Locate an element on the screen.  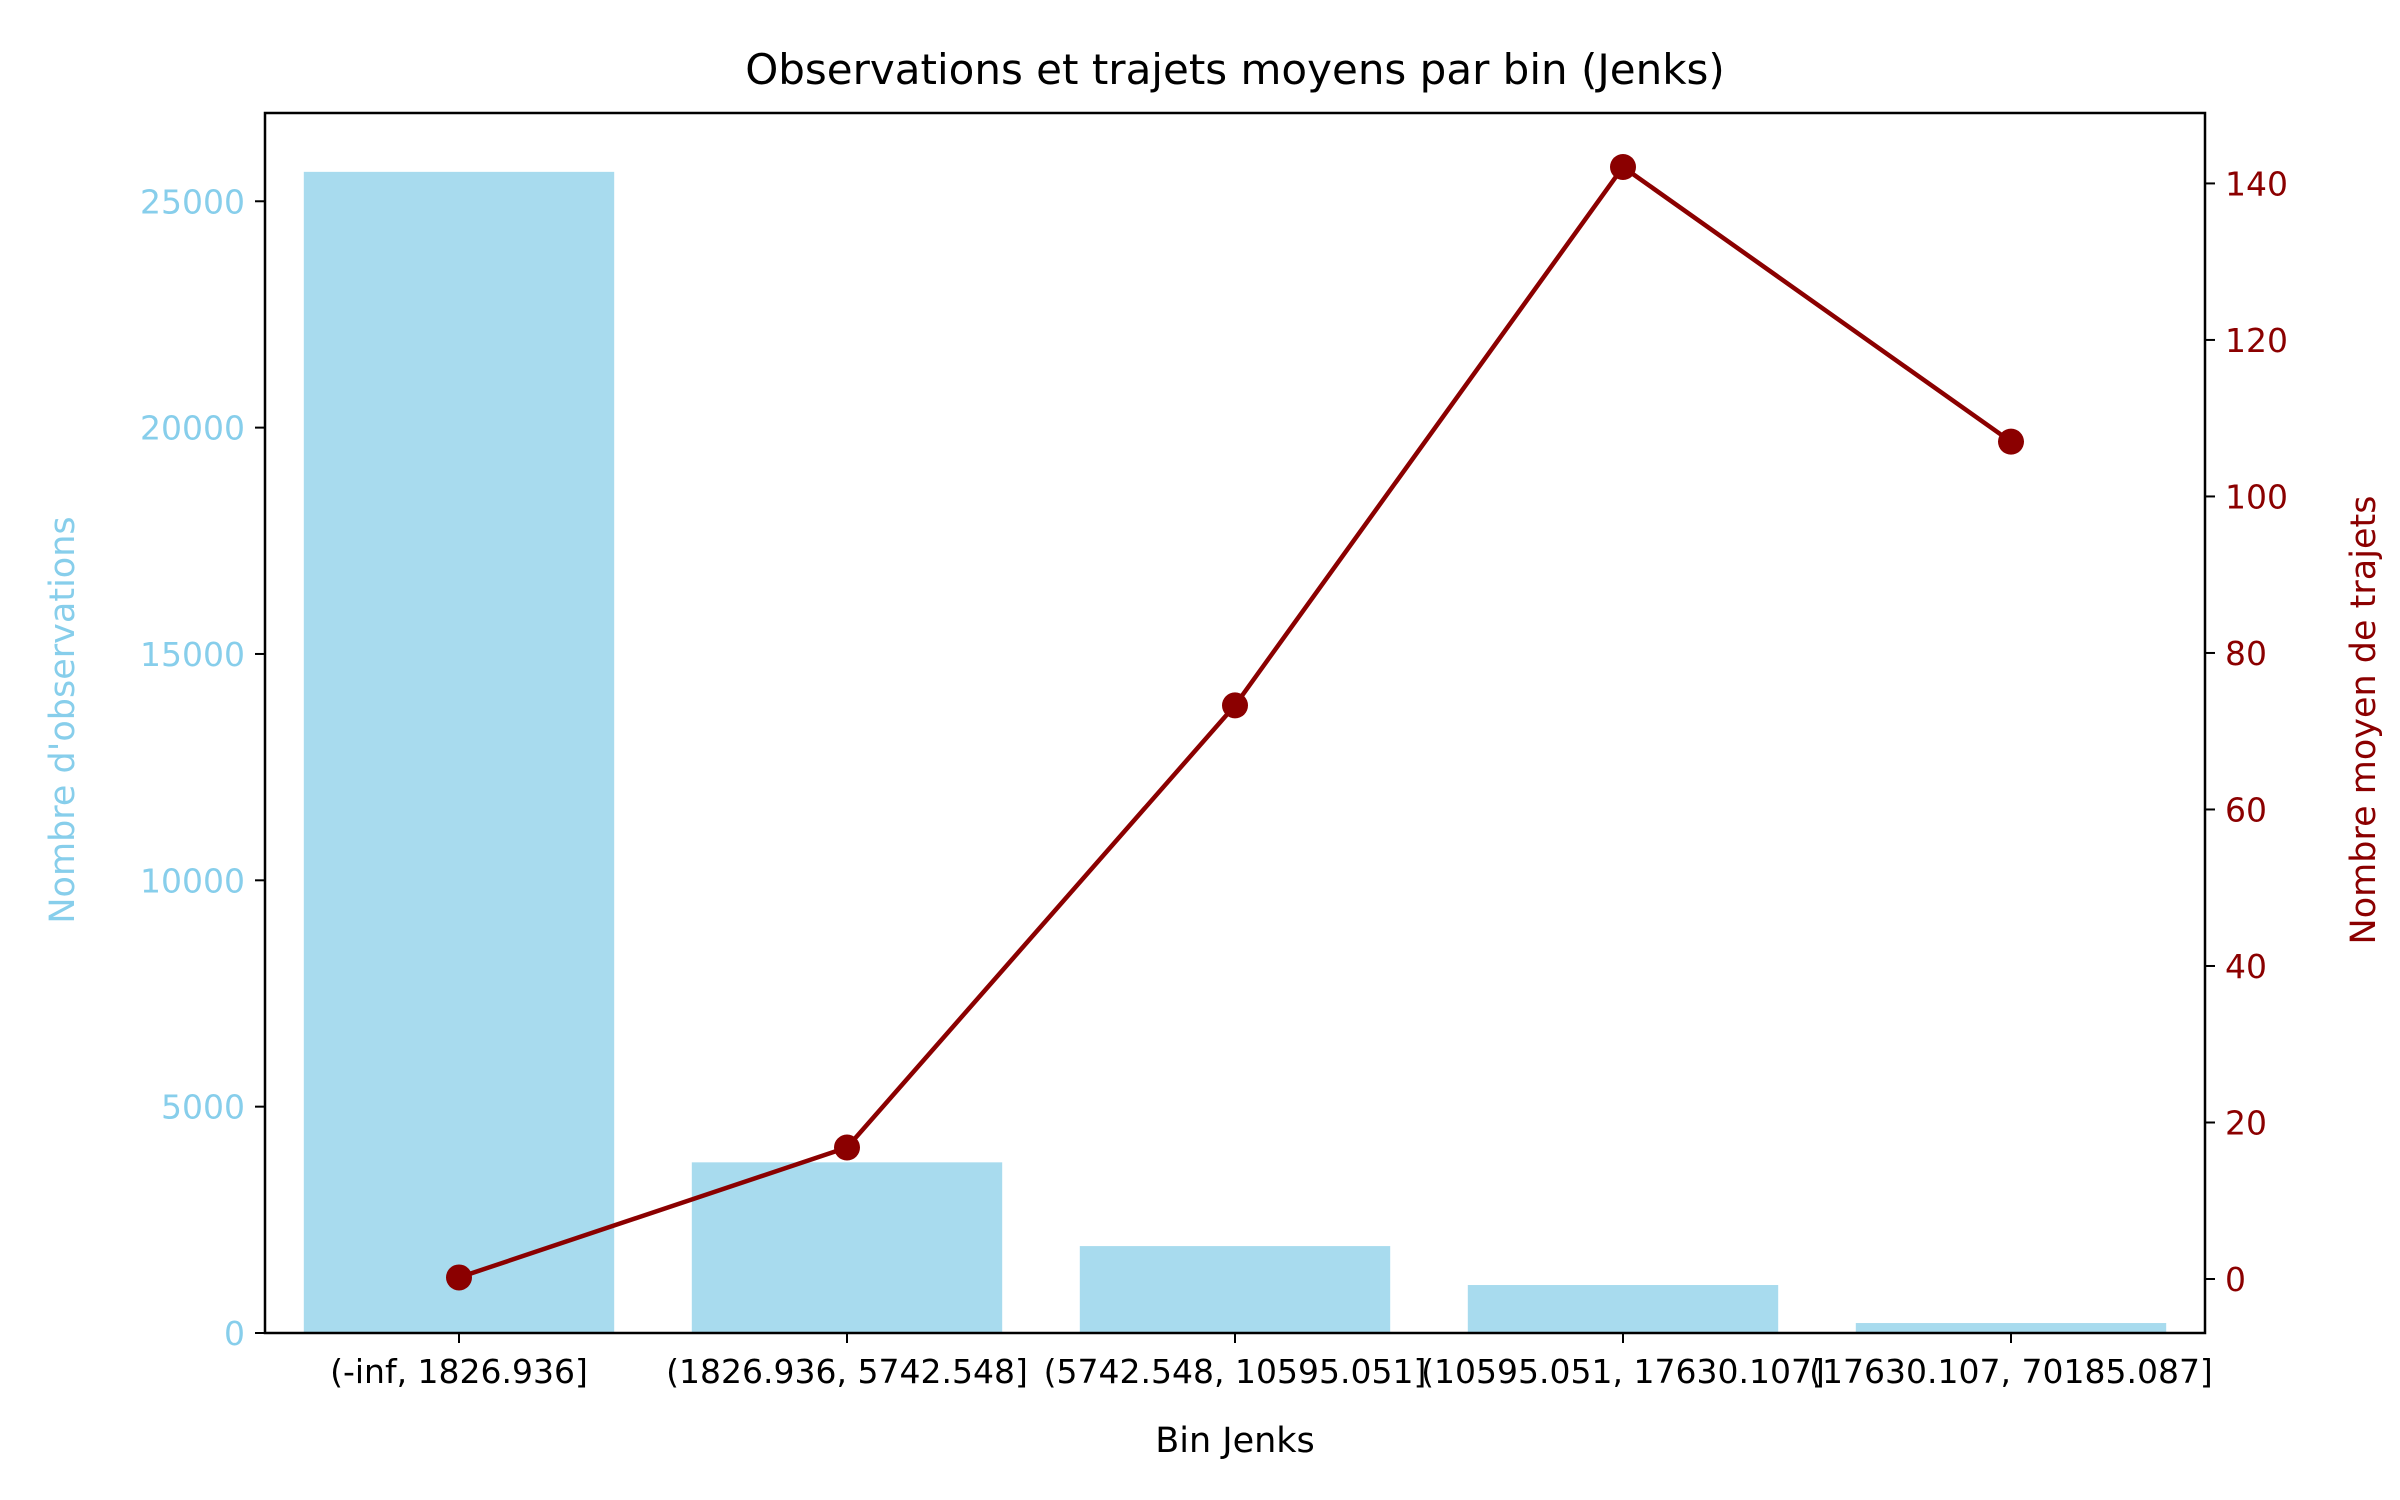
y-tick-label-left: 25000 is located at coordinates (192, 201).